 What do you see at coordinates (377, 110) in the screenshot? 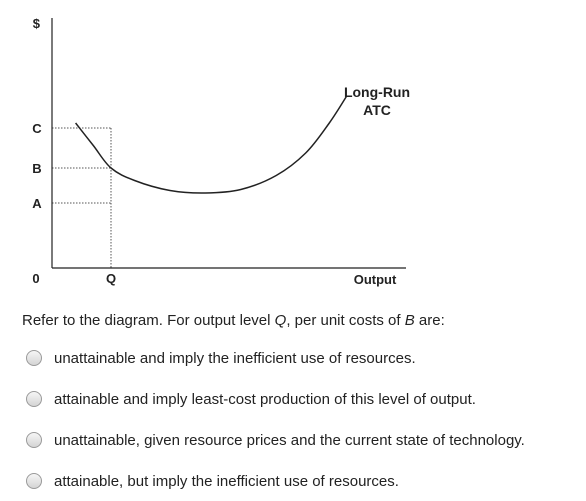
I see `curve-label-line-2: ATC` at bounding box center [377, 110].